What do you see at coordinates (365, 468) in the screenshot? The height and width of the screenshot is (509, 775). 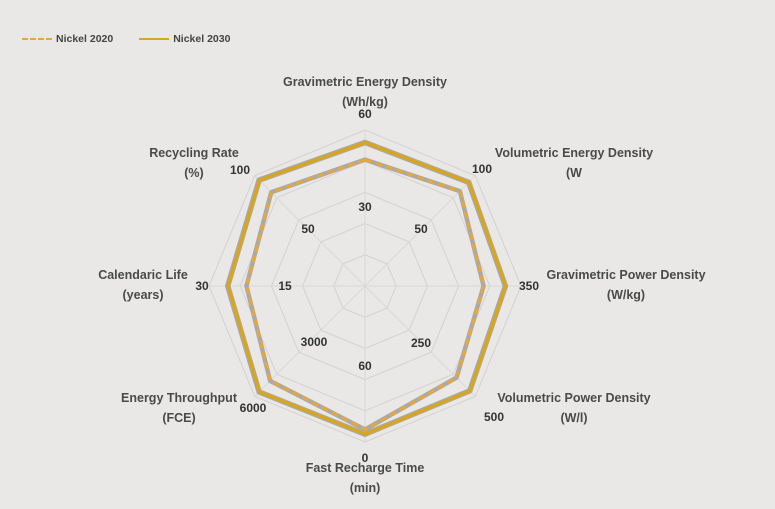 I see `axis-label: Fast Recharge Time` at bounding box center [365, 468].